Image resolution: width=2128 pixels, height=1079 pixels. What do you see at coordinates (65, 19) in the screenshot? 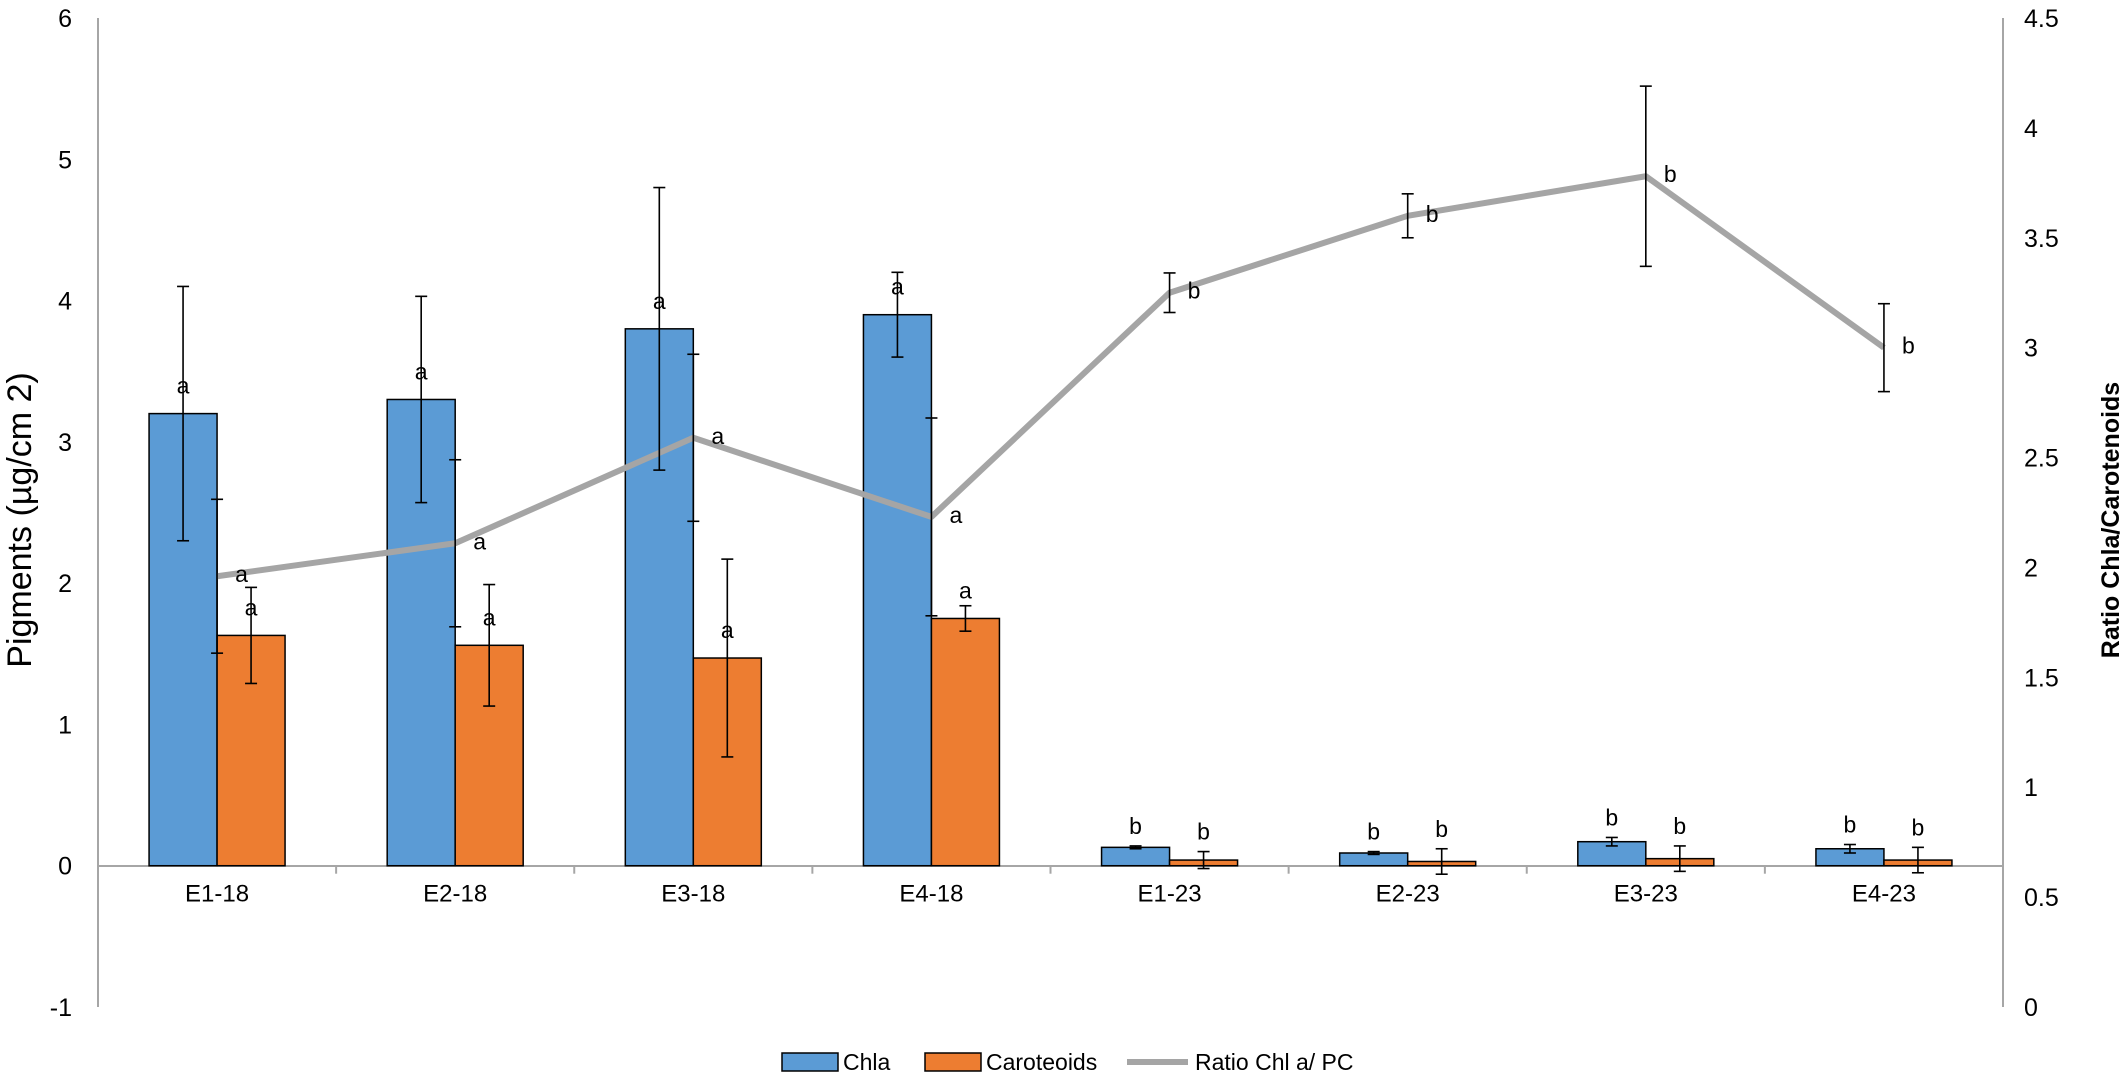
I see `y-tick-label-left: 6` at bounding box center [65, 19].